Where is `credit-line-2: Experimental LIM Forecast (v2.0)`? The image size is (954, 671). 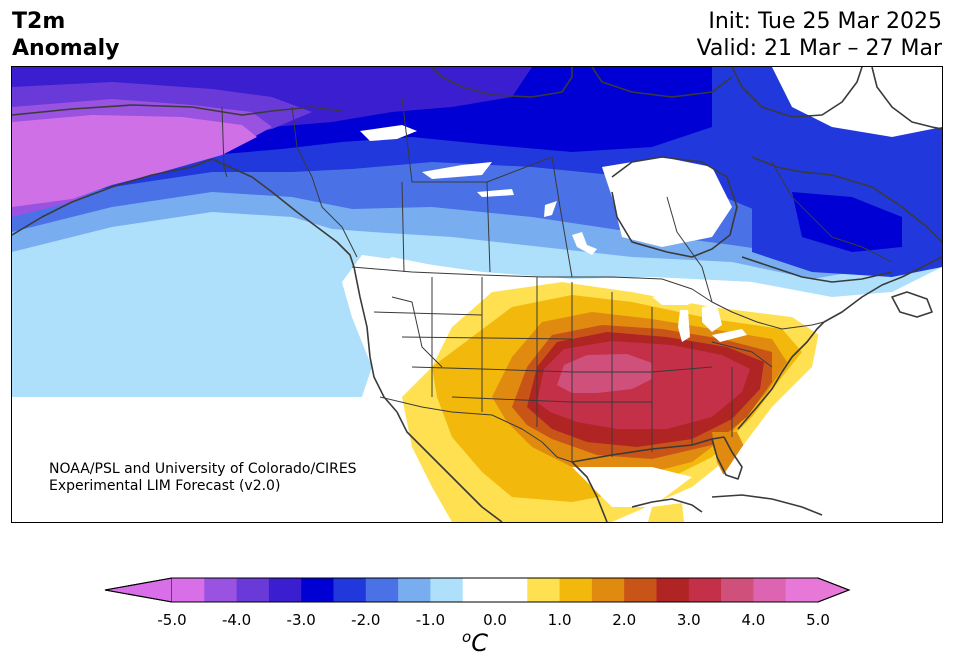
credit-line-2: Experimental LIM Forecast (v2.0) is located at coordinates (165, 486).